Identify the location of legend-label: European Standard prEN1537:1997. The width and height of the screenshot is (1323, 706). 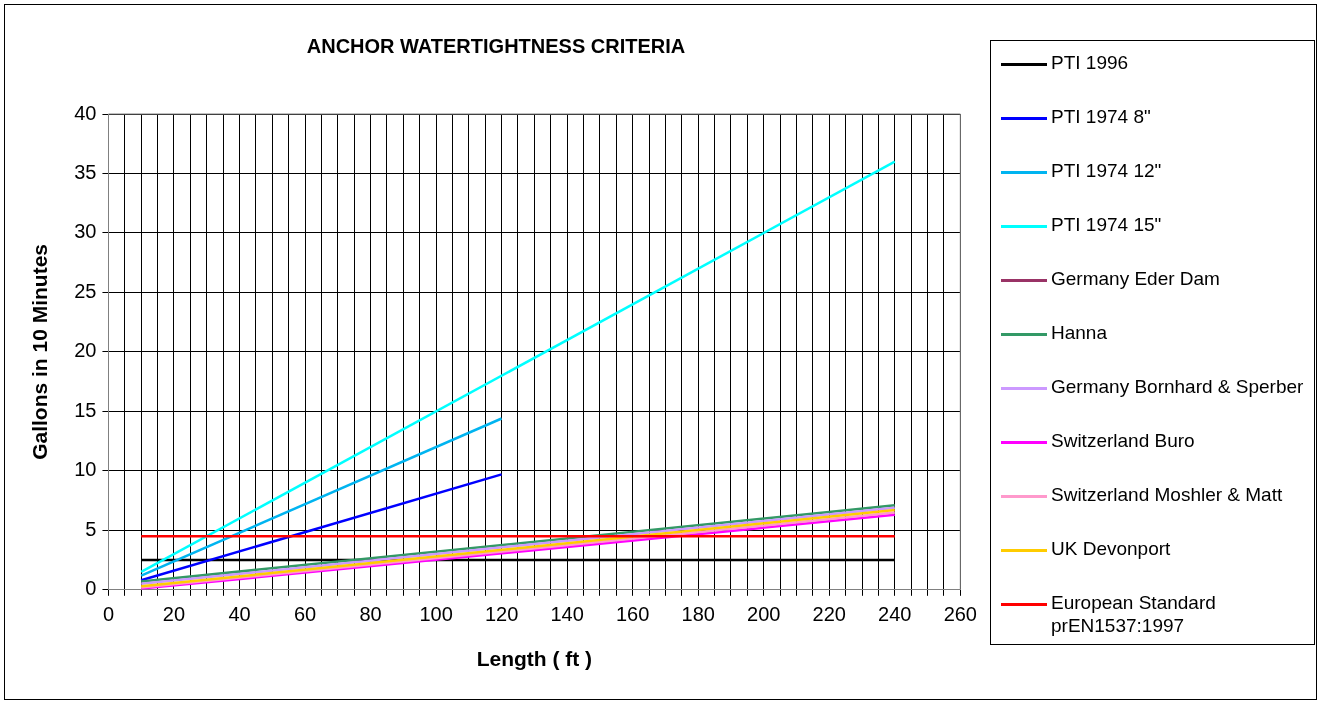
(1134, 614).